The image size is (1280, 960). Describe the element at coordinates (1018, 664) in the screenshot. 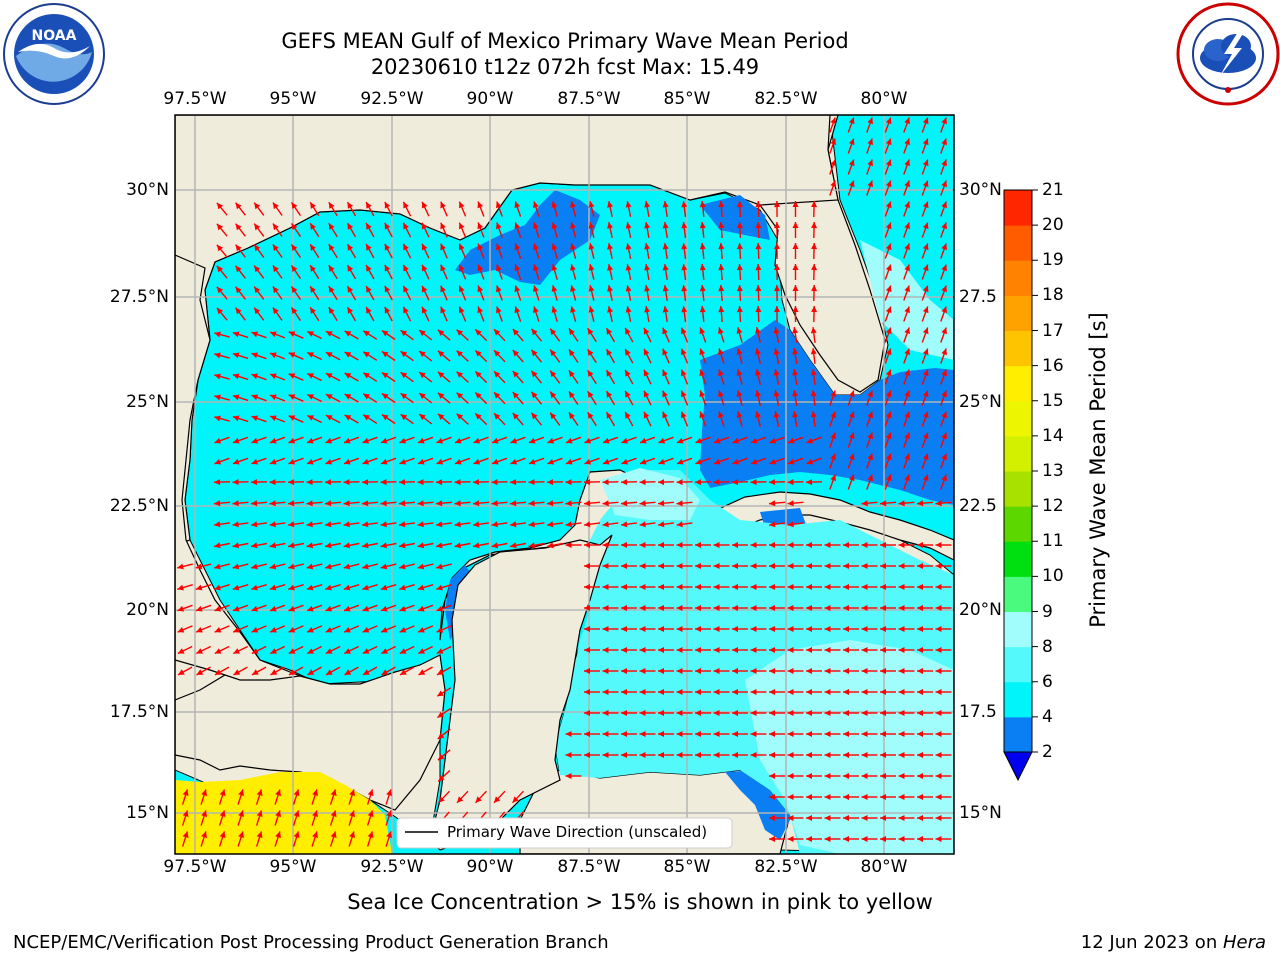

I see `colorbar-segment` at that location.